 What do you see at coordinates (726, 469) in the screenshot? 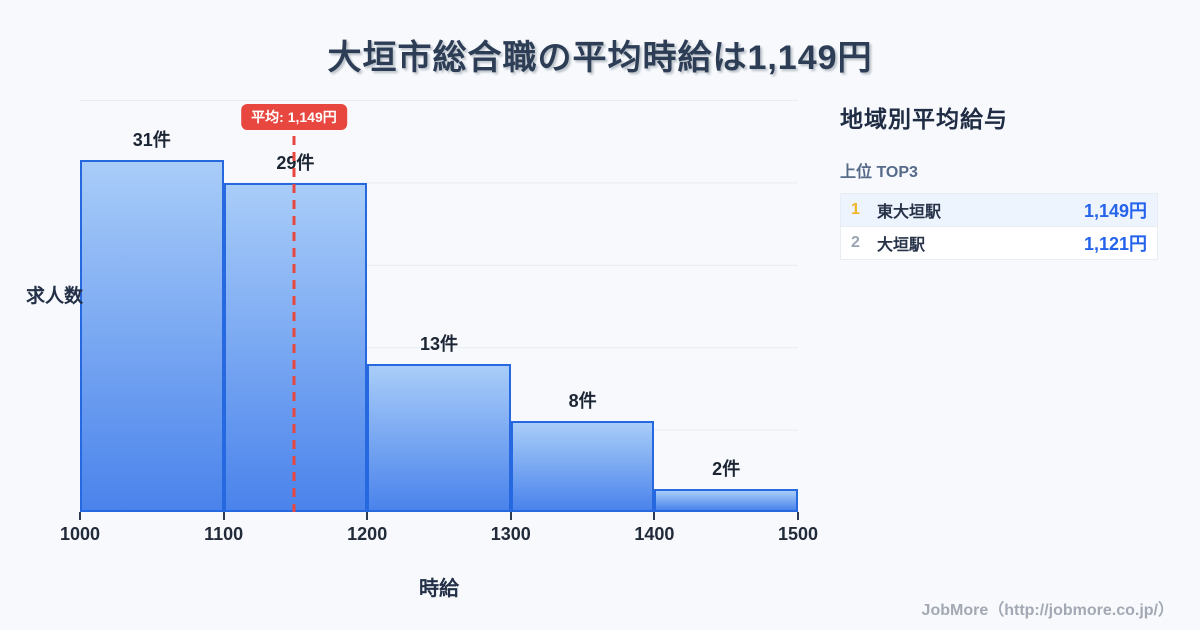
I see `bar-count-label: 2件` at bounding box center [726, 469].